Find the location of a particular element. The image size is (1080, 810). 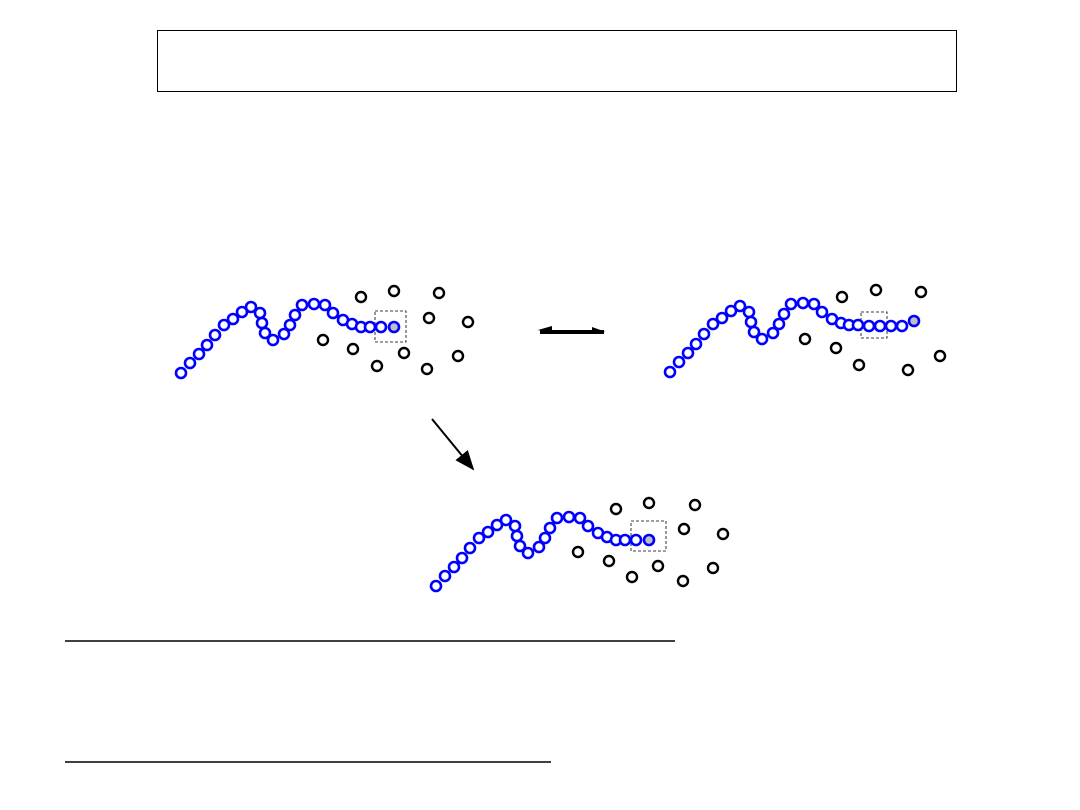

transition-arrow is located at coordinates (453, 444).